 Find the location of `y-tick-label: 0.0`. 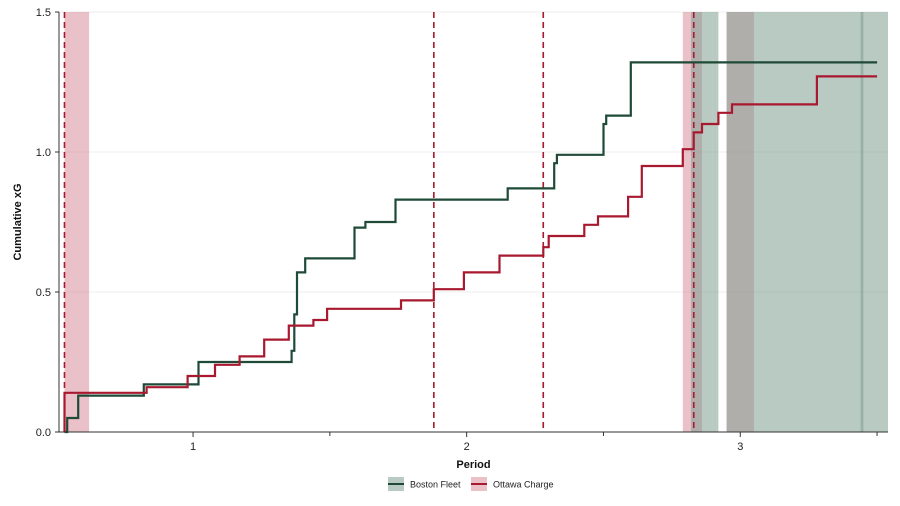

y-tick-label: 0.0 is located at coordinates (43, 433).